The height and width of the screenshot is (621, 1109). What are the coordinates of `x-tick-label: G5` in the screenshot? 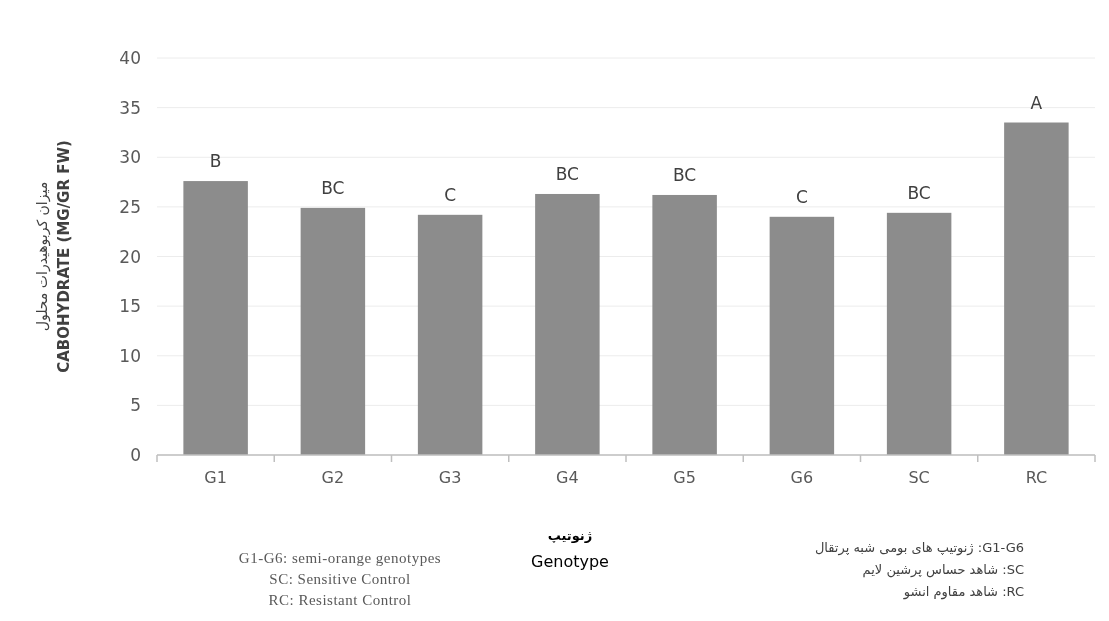 It's located at (684, 477).